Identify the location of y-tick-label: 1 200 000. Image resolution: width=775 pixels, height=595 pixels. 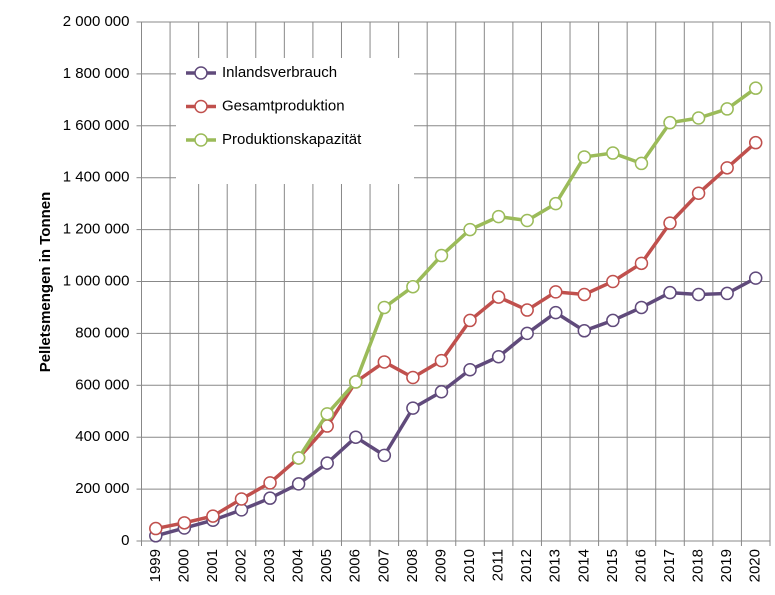
(96, 229).